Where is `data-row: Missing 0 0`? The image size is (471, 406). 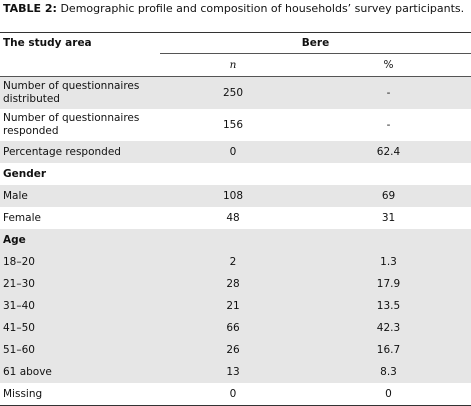
data-row: Missing 0 0 is located at coordinates (235, 394).